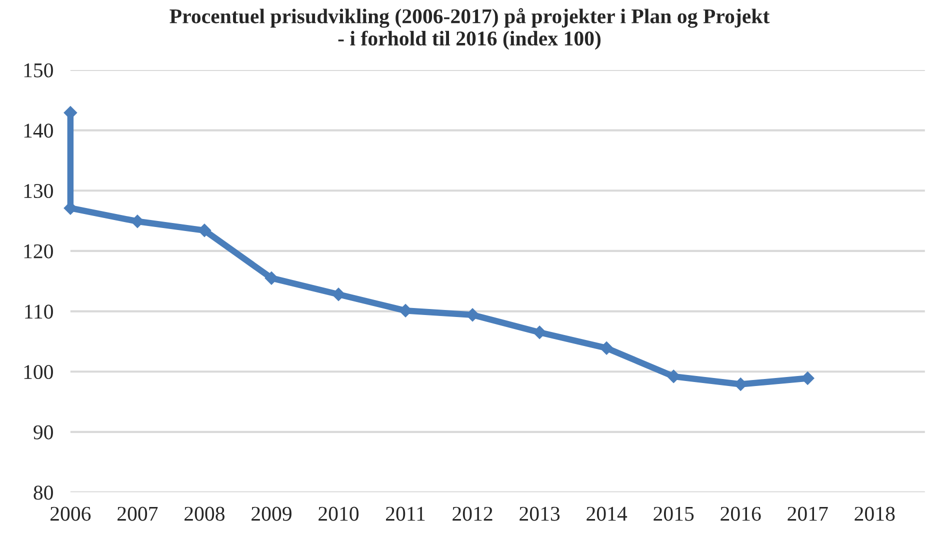 This screenshot has width=939, height=538. What do you see at coordinates (874, 513) in the screenshot?
I see `x-tick-label: 2018` at bounding box center [874, 513].